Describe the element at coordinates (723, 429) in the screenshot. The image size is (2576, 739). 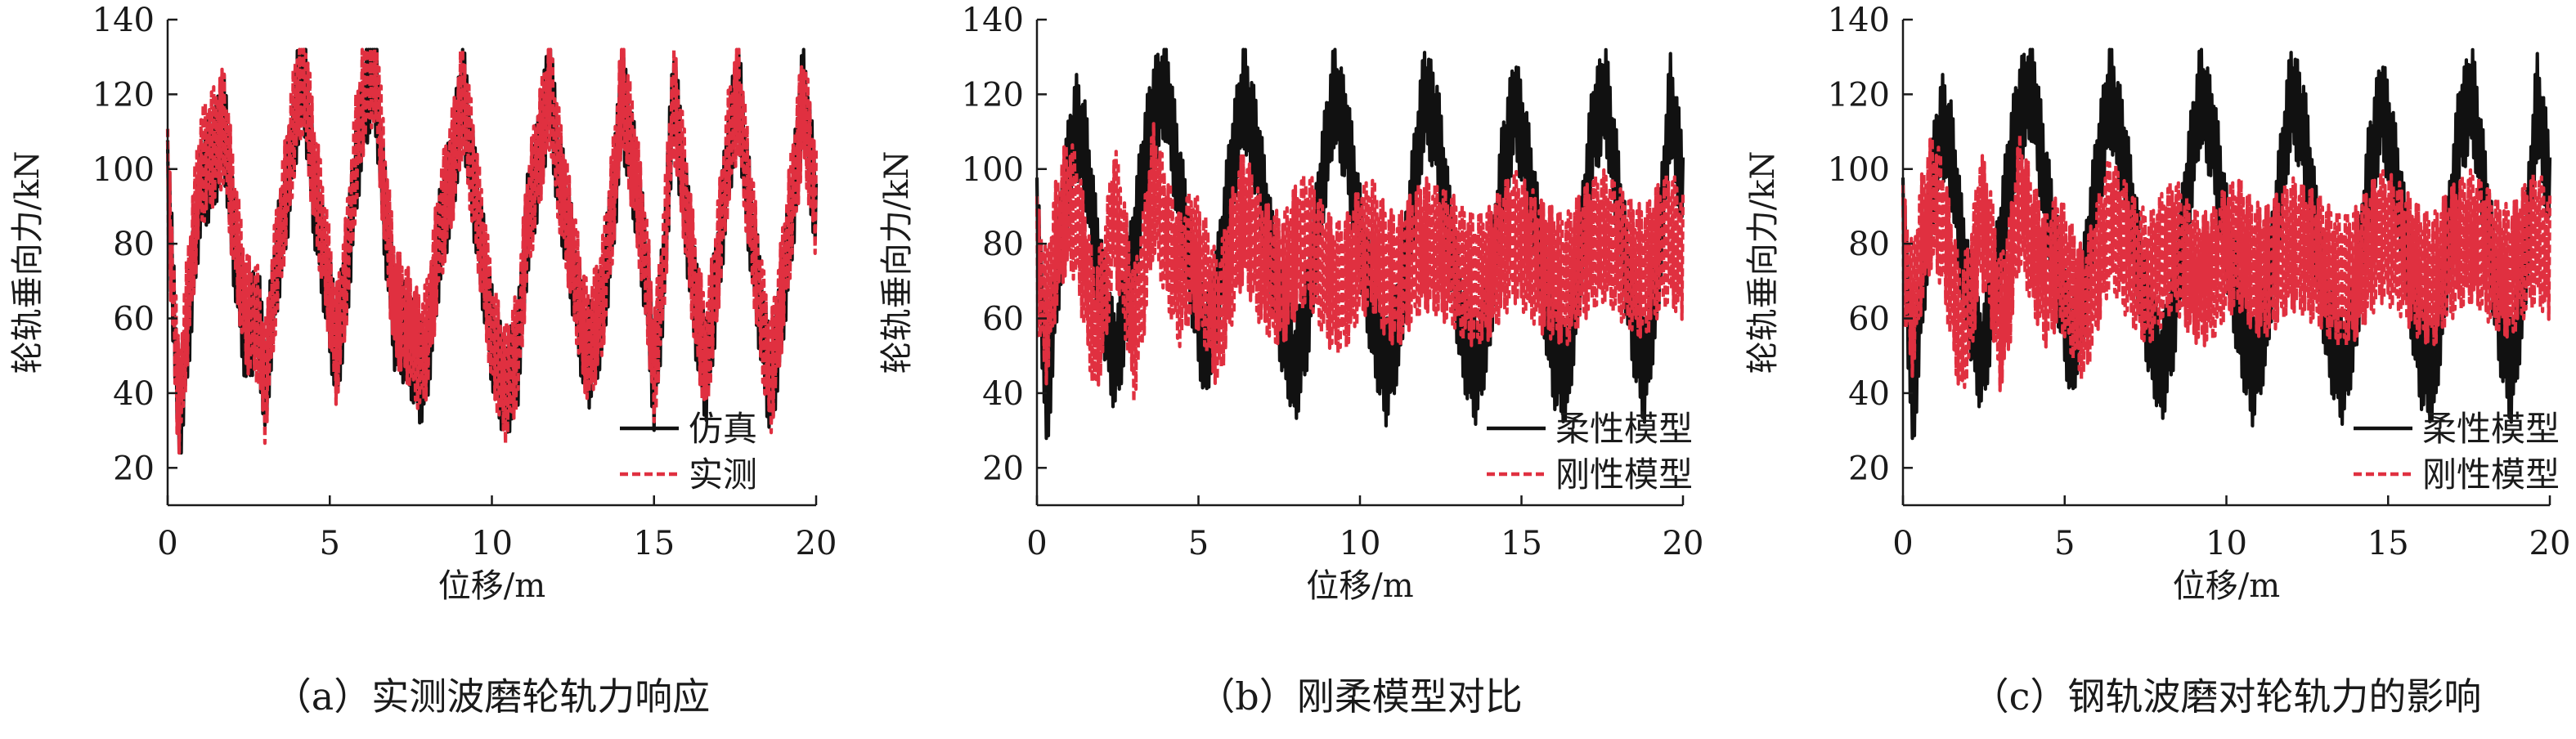
I see `legend-label: 仿真` at that location.